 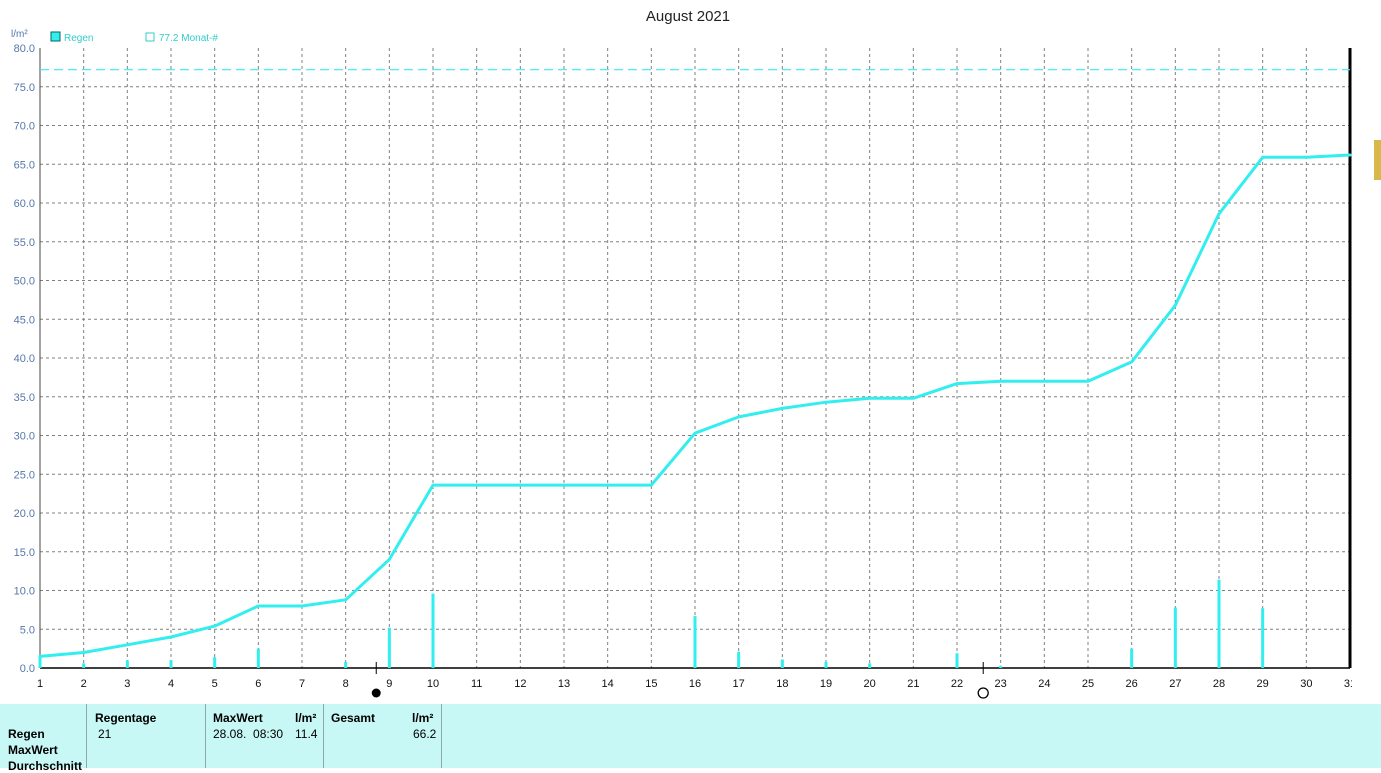 I want to click on y-tick-label: 15.0, so click(x=24, y=553).